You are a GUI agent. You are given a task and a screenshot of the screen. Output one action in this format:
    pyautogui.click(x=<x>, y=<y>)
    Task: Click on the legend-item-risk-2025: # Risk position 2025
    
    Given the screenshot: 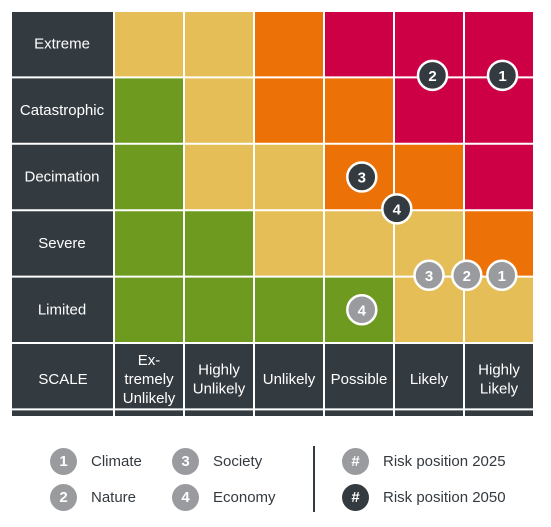 What is the action you would take?
    pyautogui.click(x=424, y=461)
    